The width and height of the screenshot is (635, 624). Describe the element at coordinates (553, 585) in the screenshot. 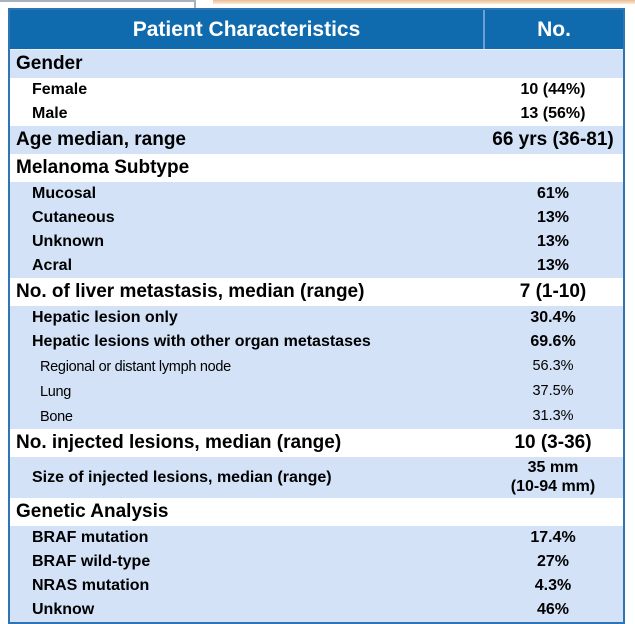

I see `row-value: 4.3%` at that location.